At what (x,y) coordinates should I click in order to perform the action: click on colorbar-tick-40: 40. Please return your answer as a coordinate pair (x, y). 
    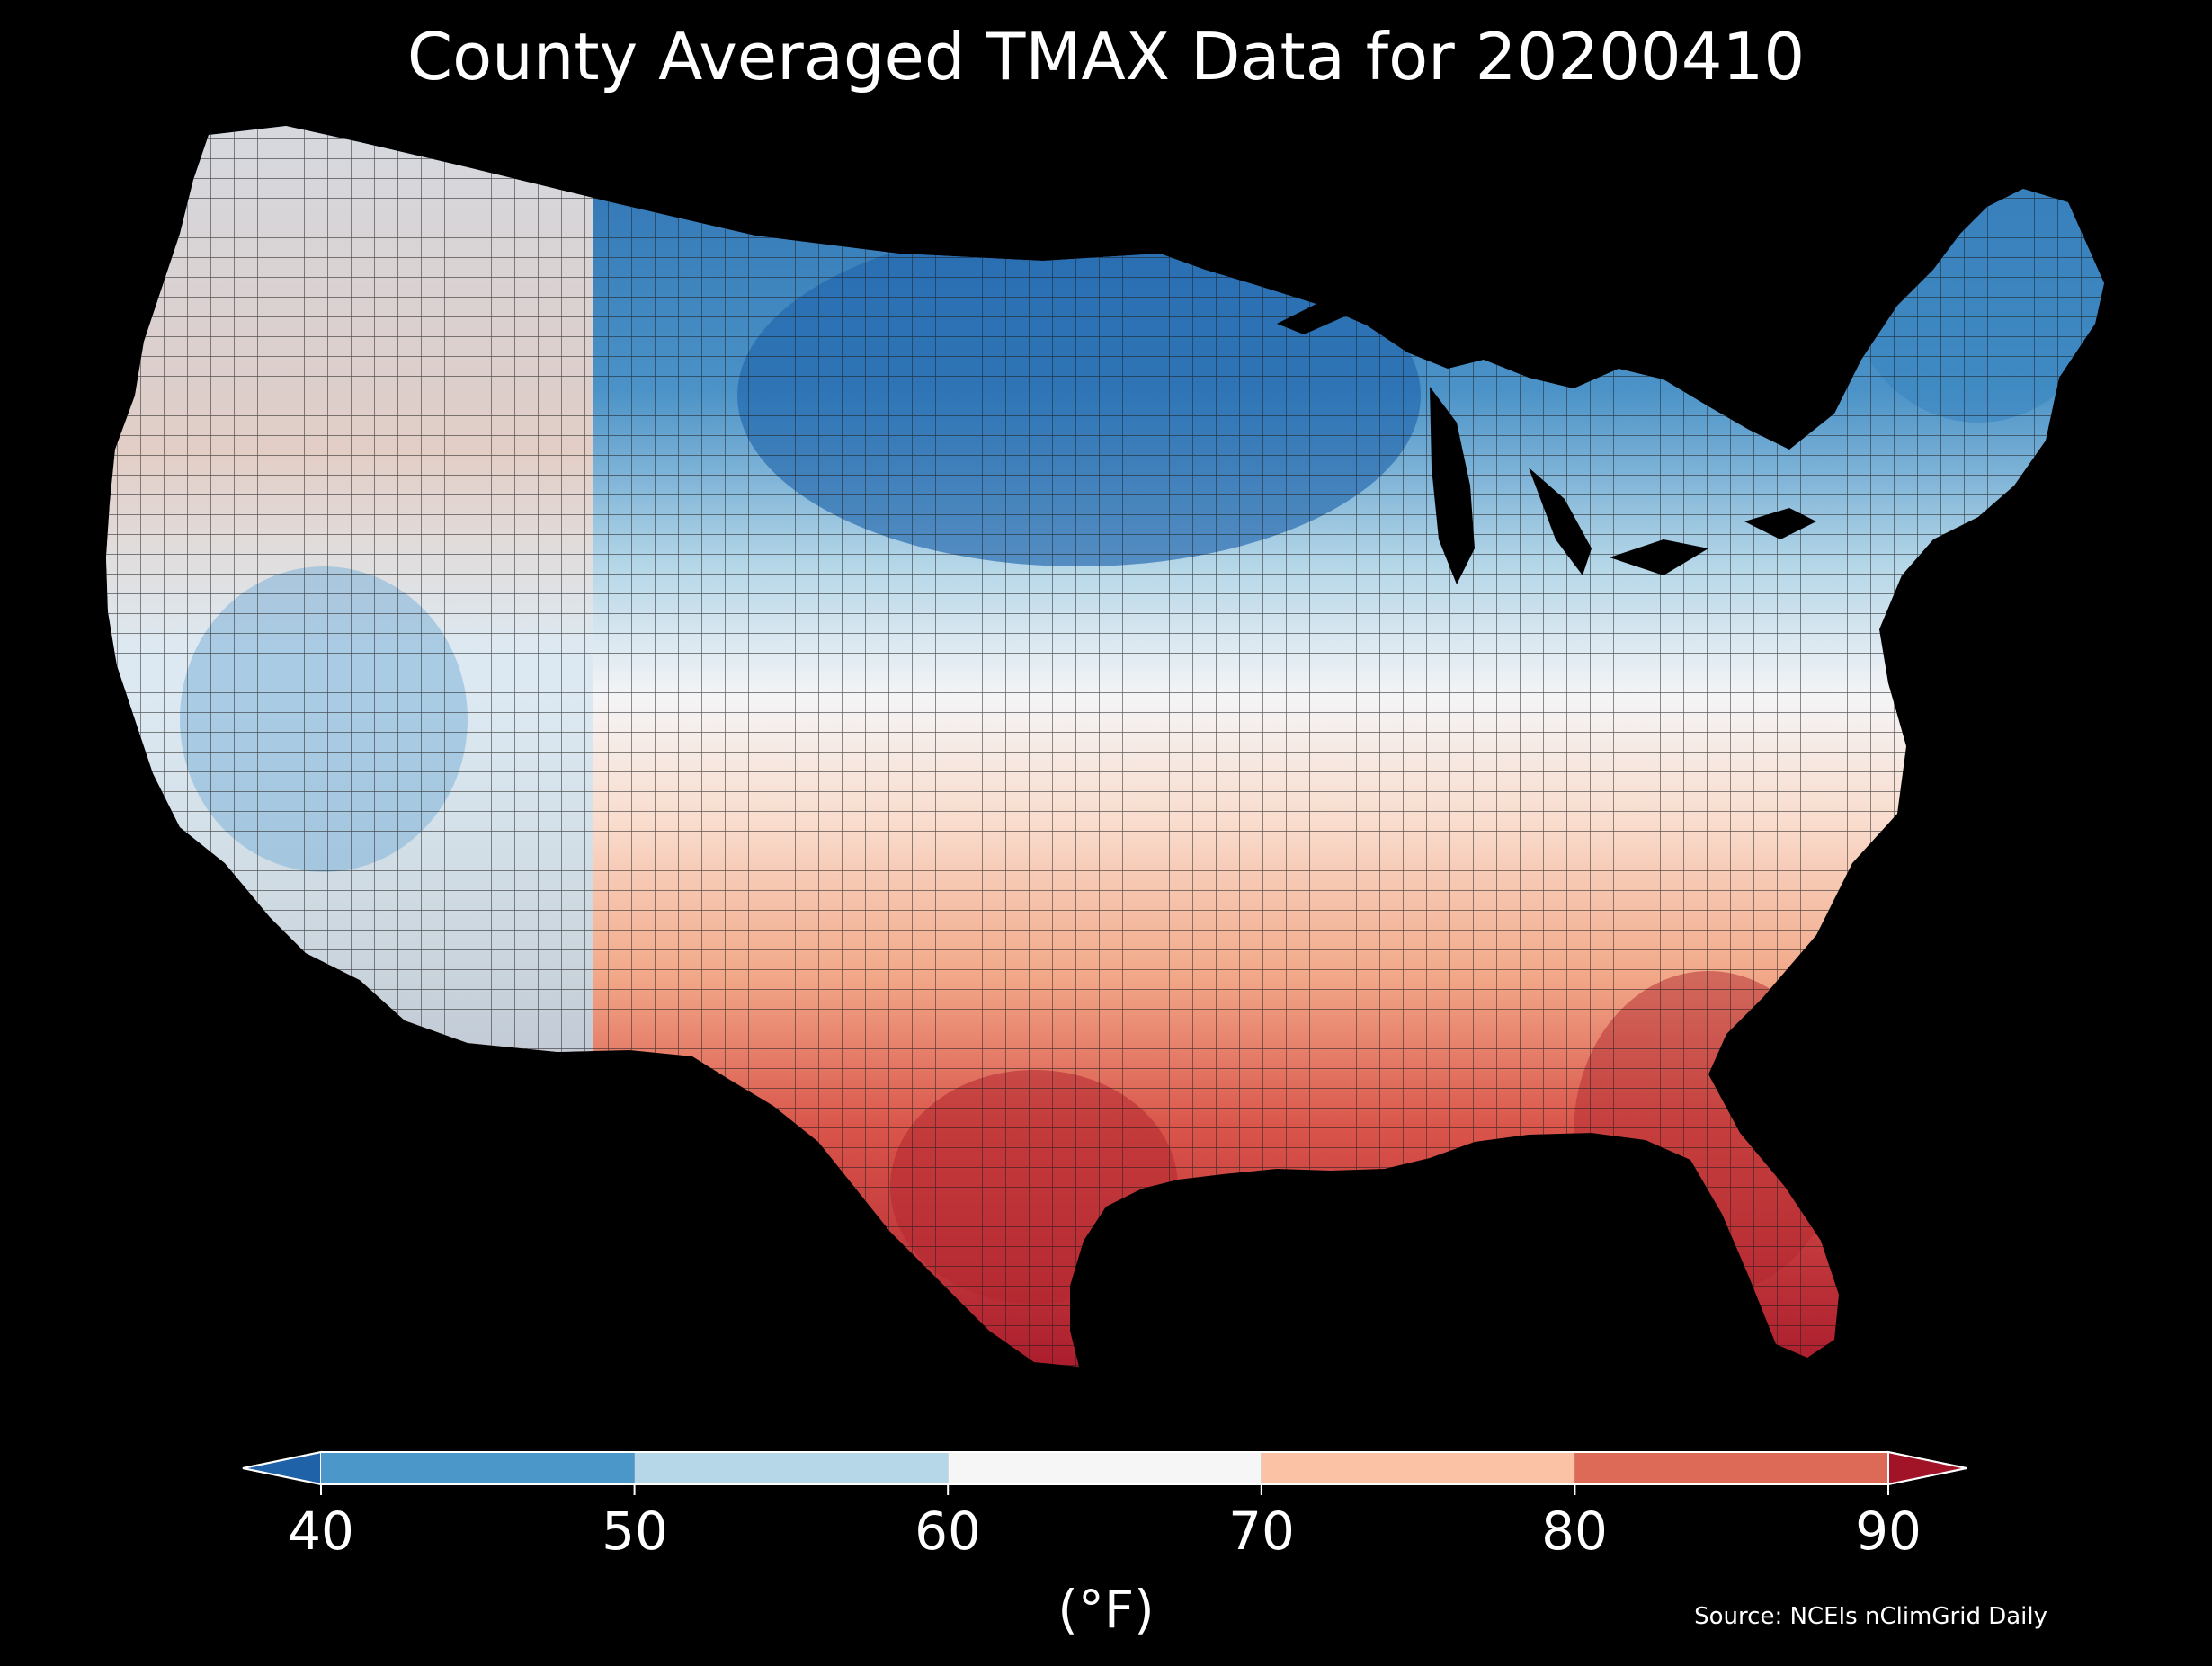
    Looking at the image, I should click on (321, 1532).